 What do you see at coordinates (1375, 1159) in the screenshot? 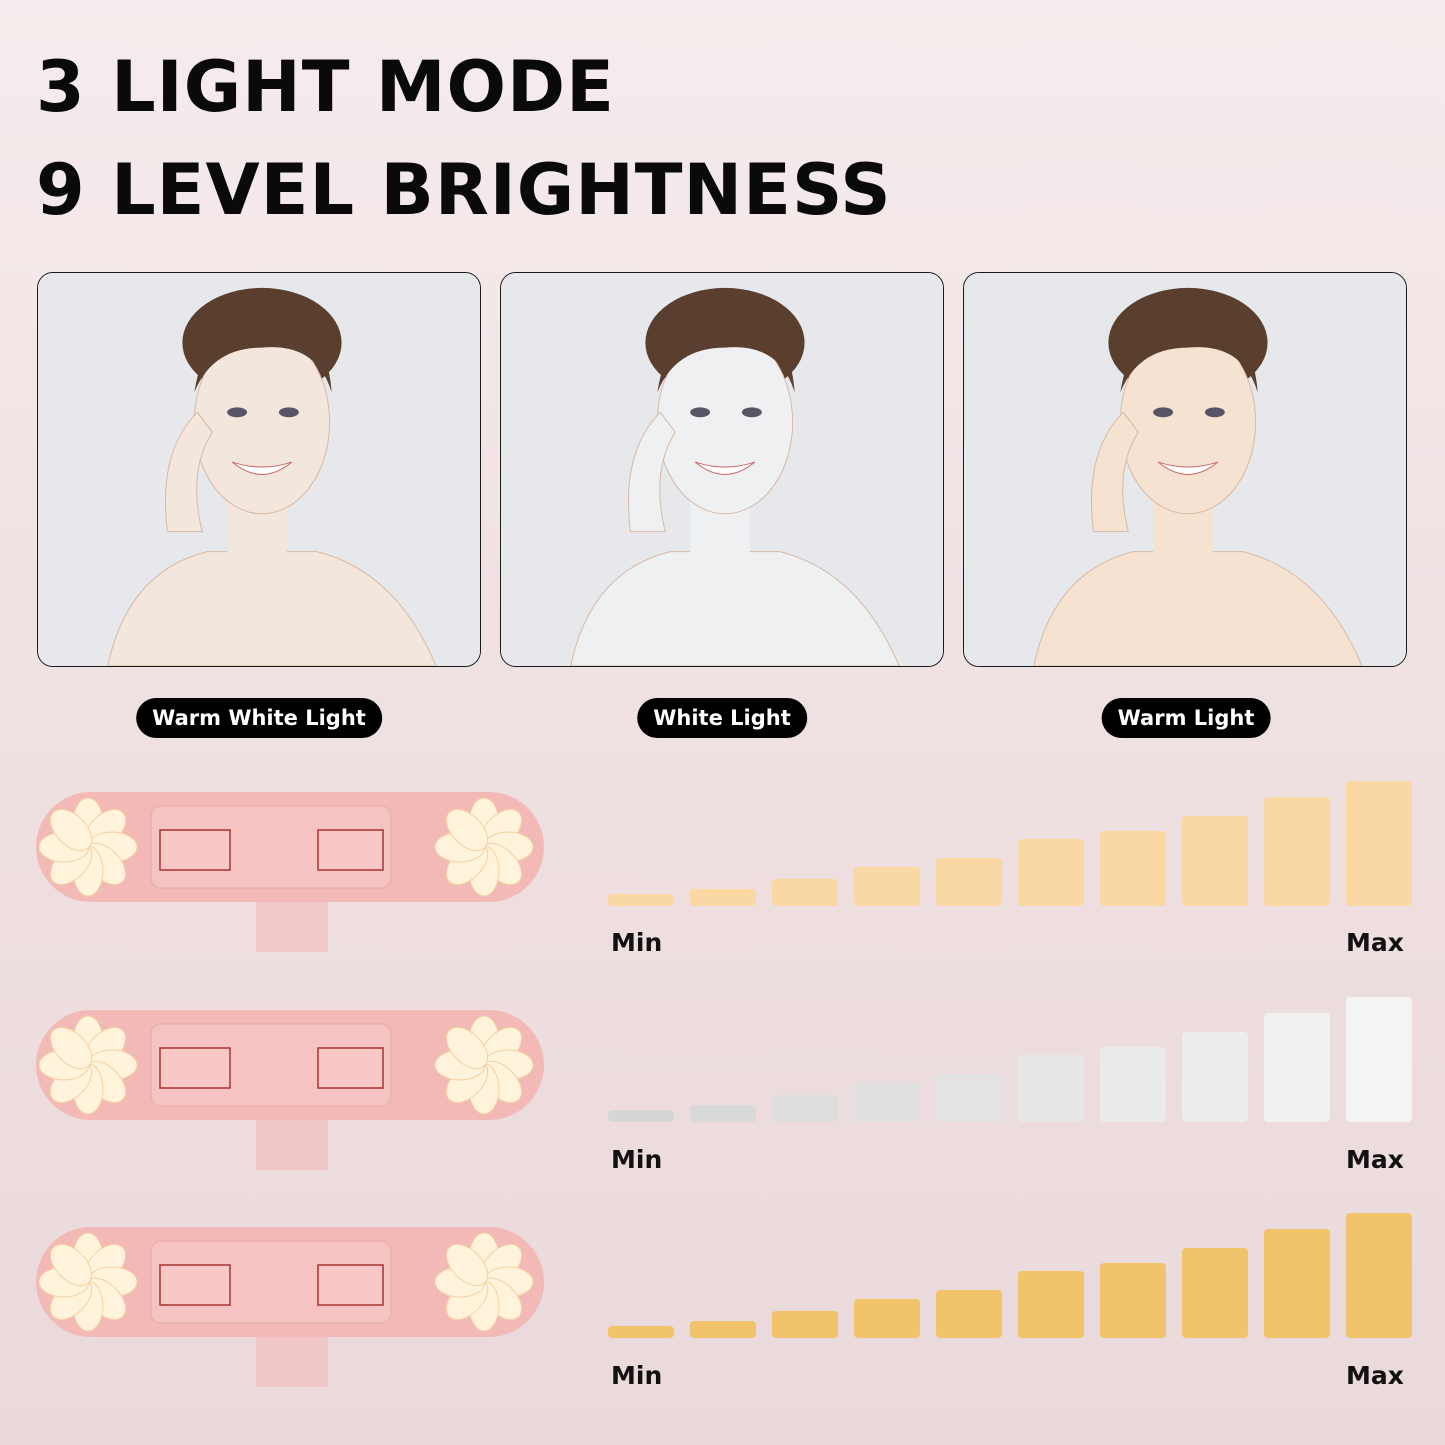
I see `max-label-2: Max` at bounding box center [1375, 1159].